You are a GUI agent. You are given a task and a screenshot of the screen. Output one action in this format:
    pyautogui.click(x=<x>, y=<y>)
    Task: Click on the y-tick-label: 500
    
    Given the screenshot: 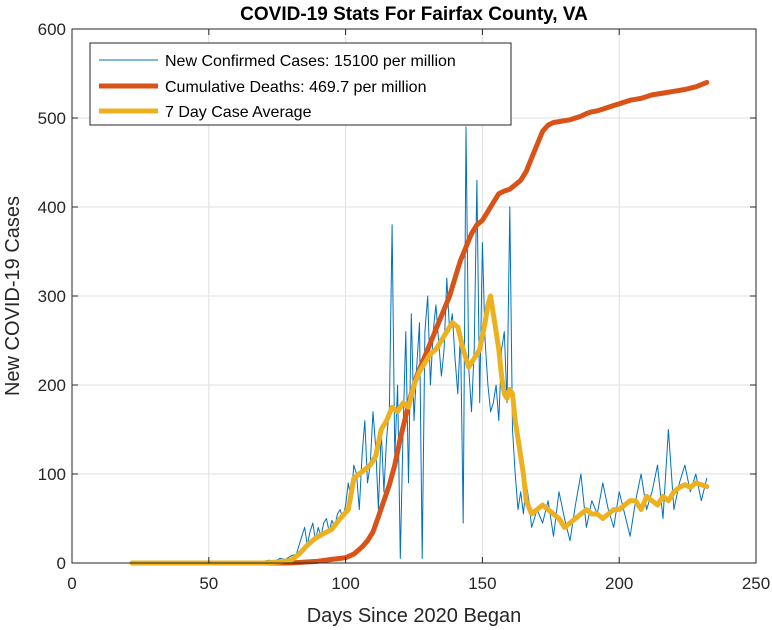 What is the action you would take?
    pyautogui.click(x=52, y=118)
    